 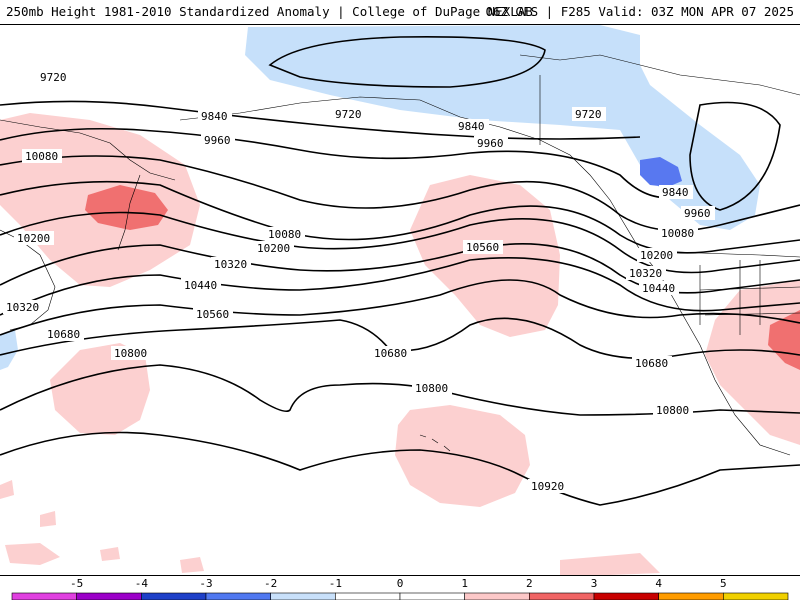 I want to click on legend-svg: -5 -4 -3 -2 -1 0 1 2 3 4 5, so click(x=400, y=589).